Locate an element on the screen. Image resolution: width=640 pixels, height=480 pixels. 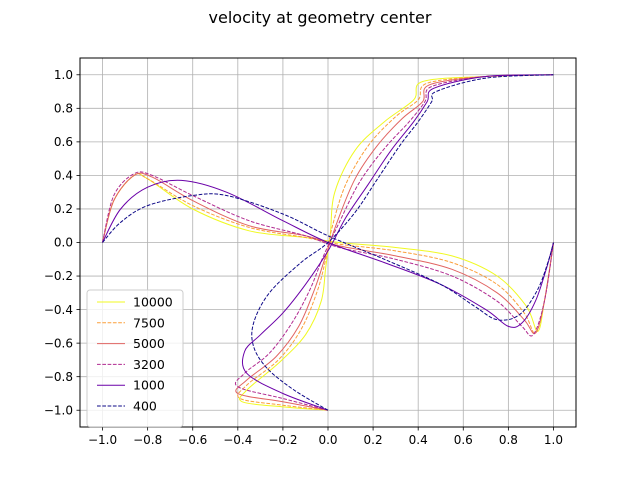
y-tick-label: 1.0 is located at coordinates (63, 75).